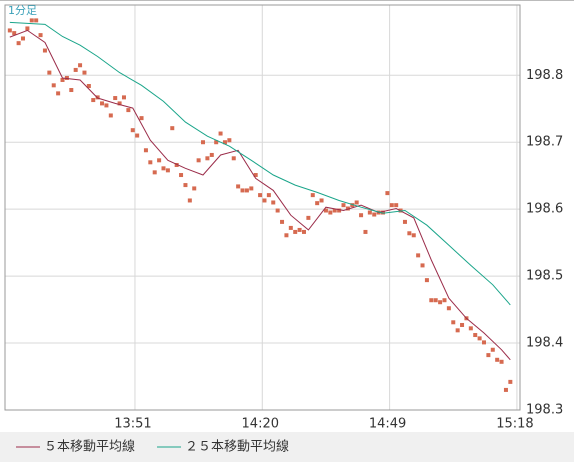 Image resolution: width=574 pixels, height=462 pixels. What do you see at coordinates (544, 410) in the screenshot?
I see `y-tick-label: 198.3` at bounding box center [544, 410].